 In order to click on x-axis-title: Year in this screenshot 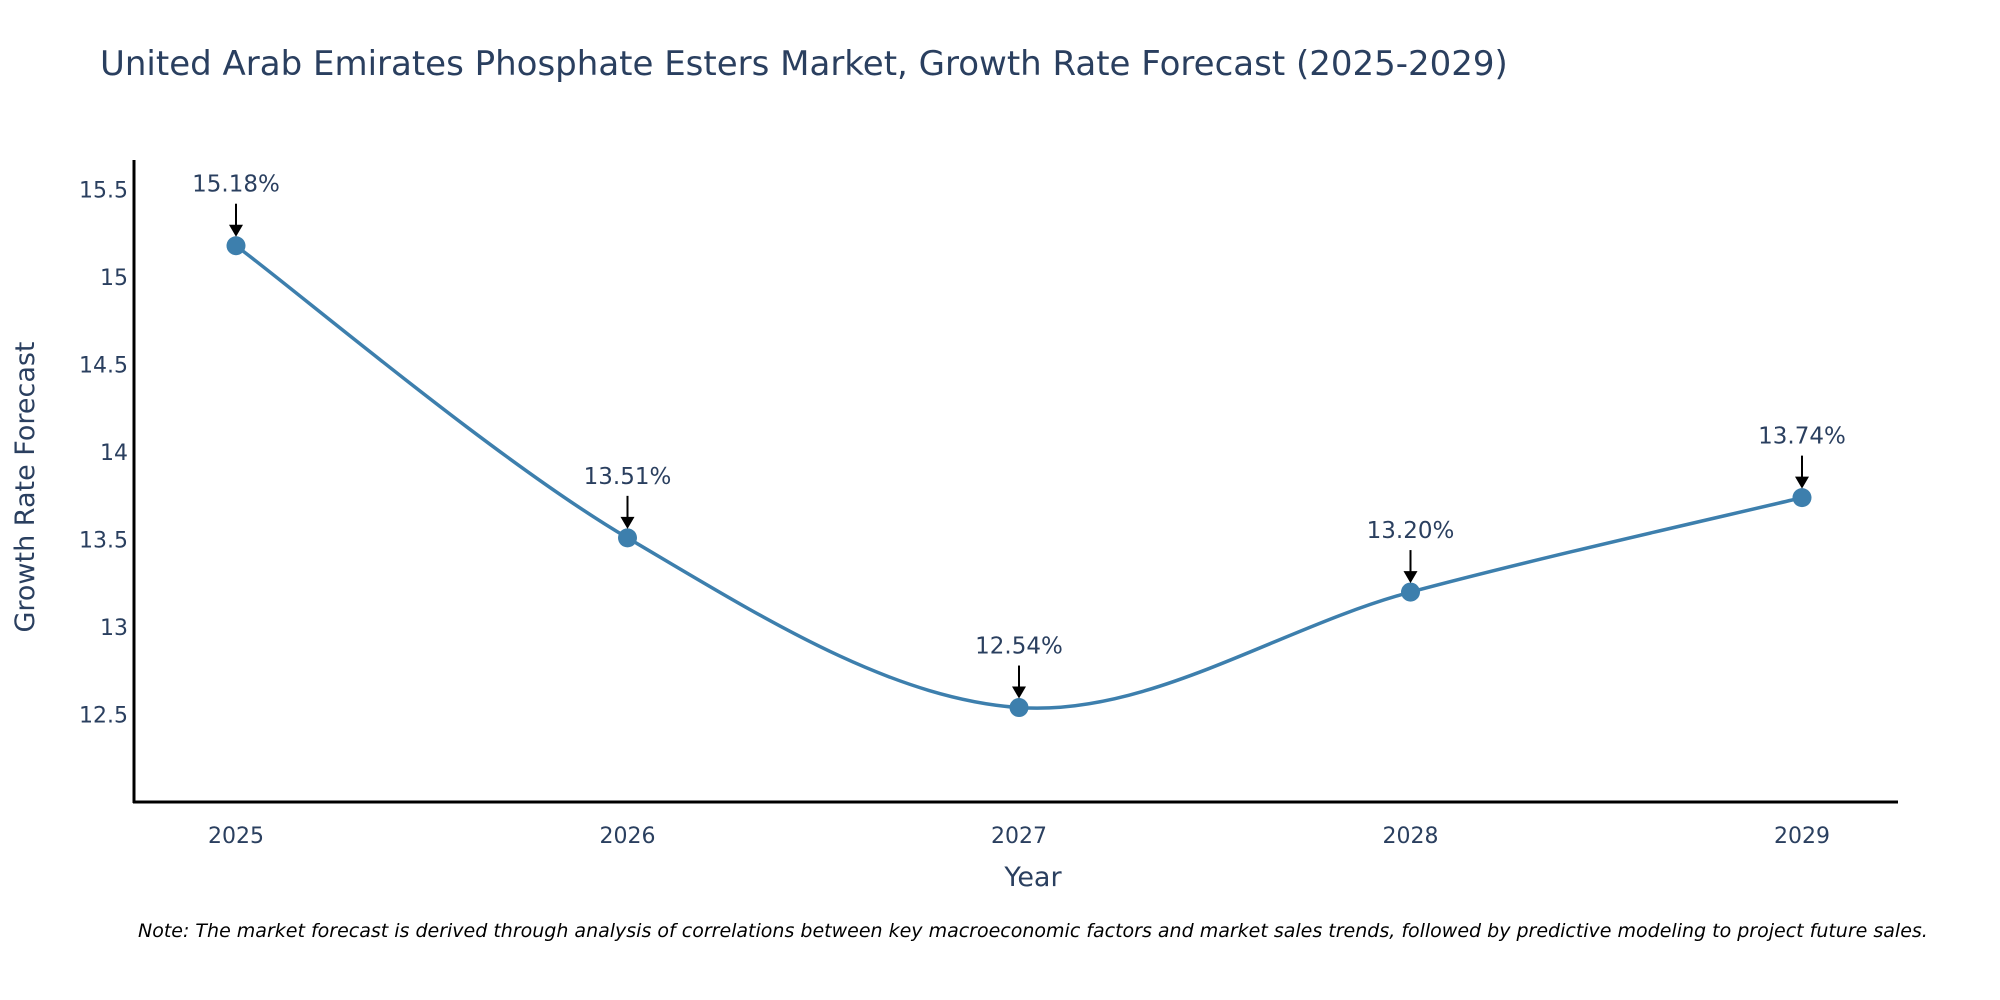, I will do `click(1032, 877)`.